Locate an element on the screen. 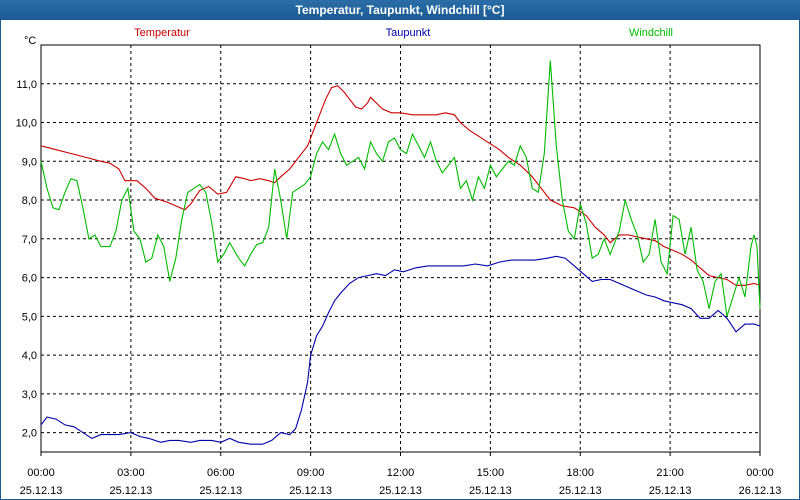  y-tick-label: 3,0 is located at coordinates (29, 395).